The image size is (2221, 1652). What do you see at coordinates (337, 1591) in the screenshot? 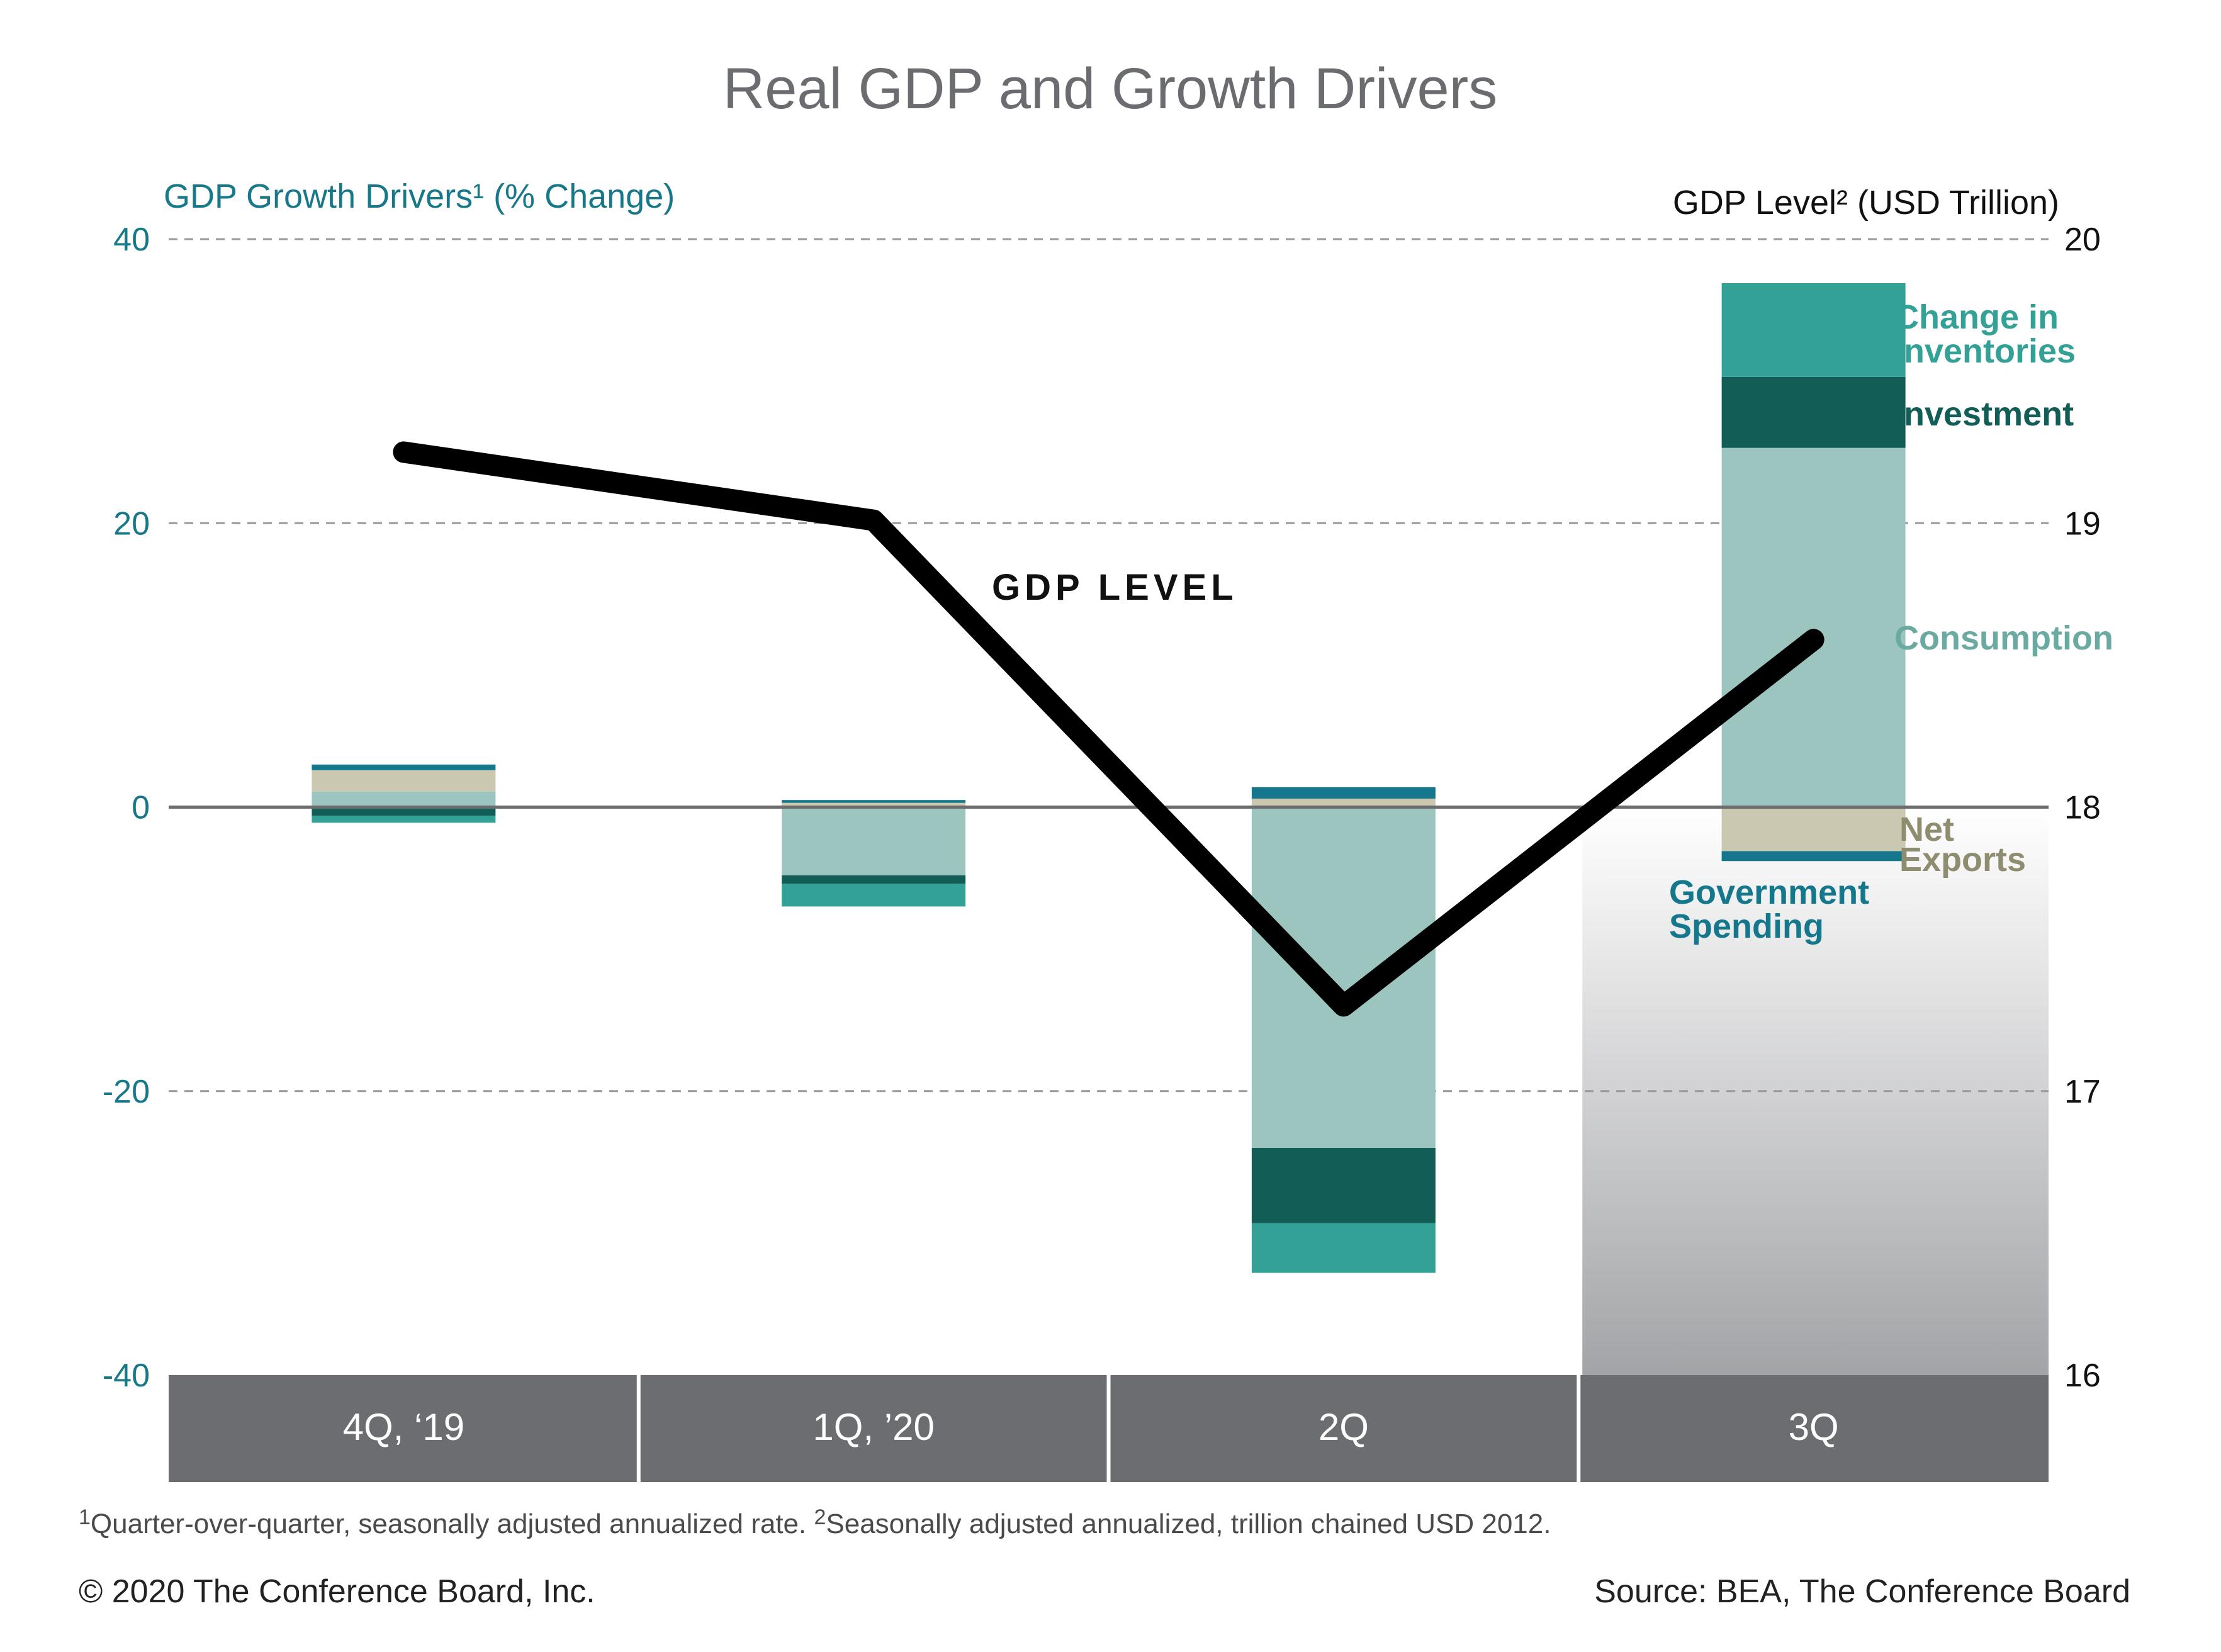
I see `copyright-text: © 2020 The Conference Board, Inc.` at bounding box center [337, 1591].